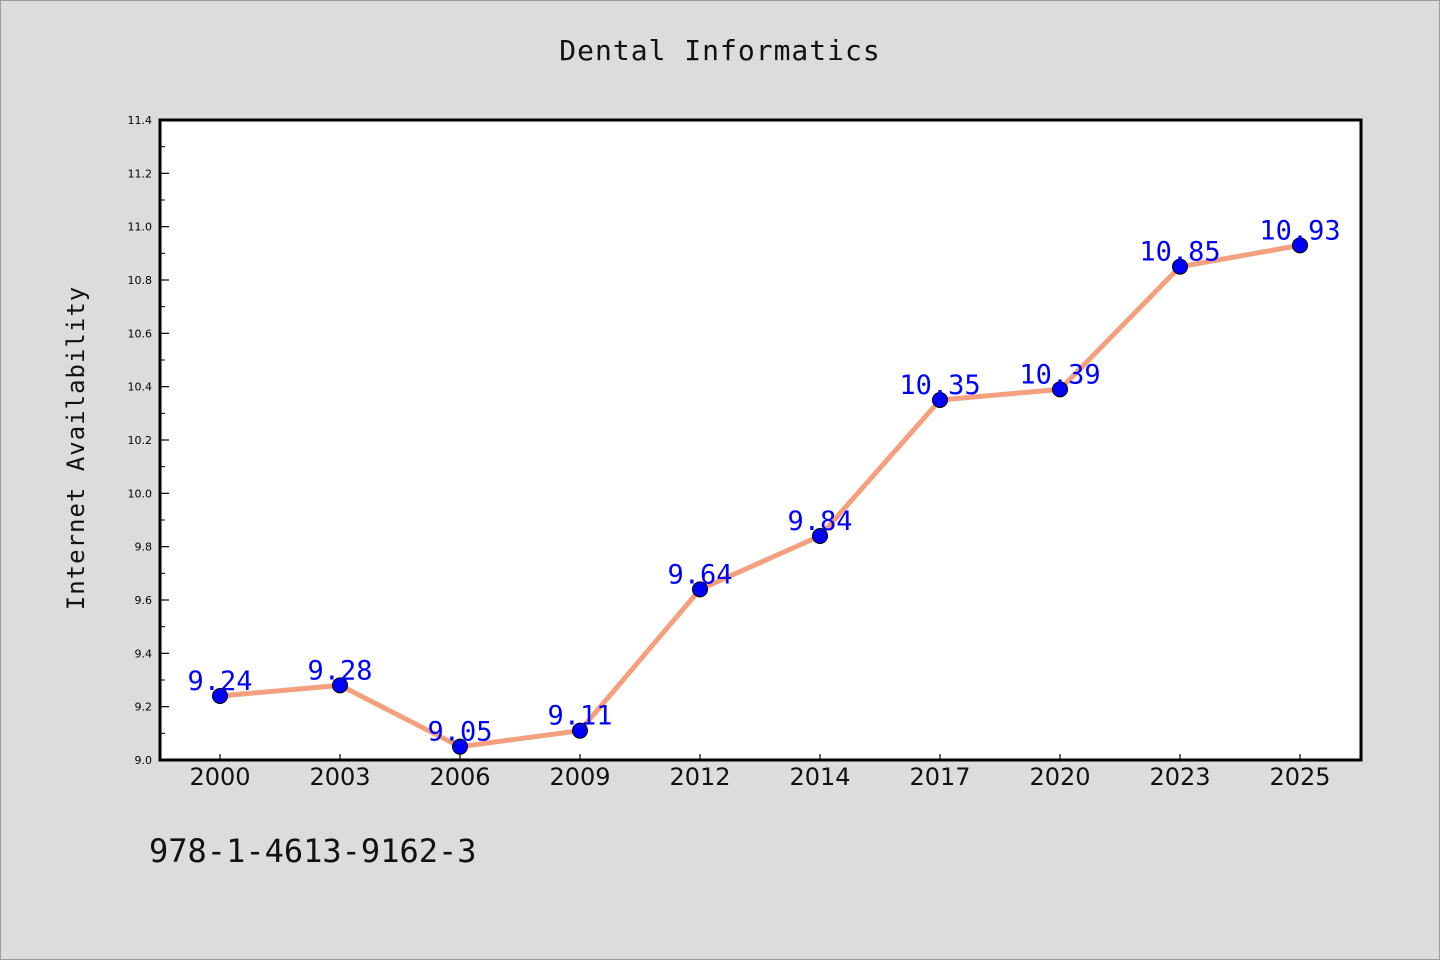  Describe the element at coordinates (144, 707) in the screenshot. I see `y-tick-label: 9.2` at that location.